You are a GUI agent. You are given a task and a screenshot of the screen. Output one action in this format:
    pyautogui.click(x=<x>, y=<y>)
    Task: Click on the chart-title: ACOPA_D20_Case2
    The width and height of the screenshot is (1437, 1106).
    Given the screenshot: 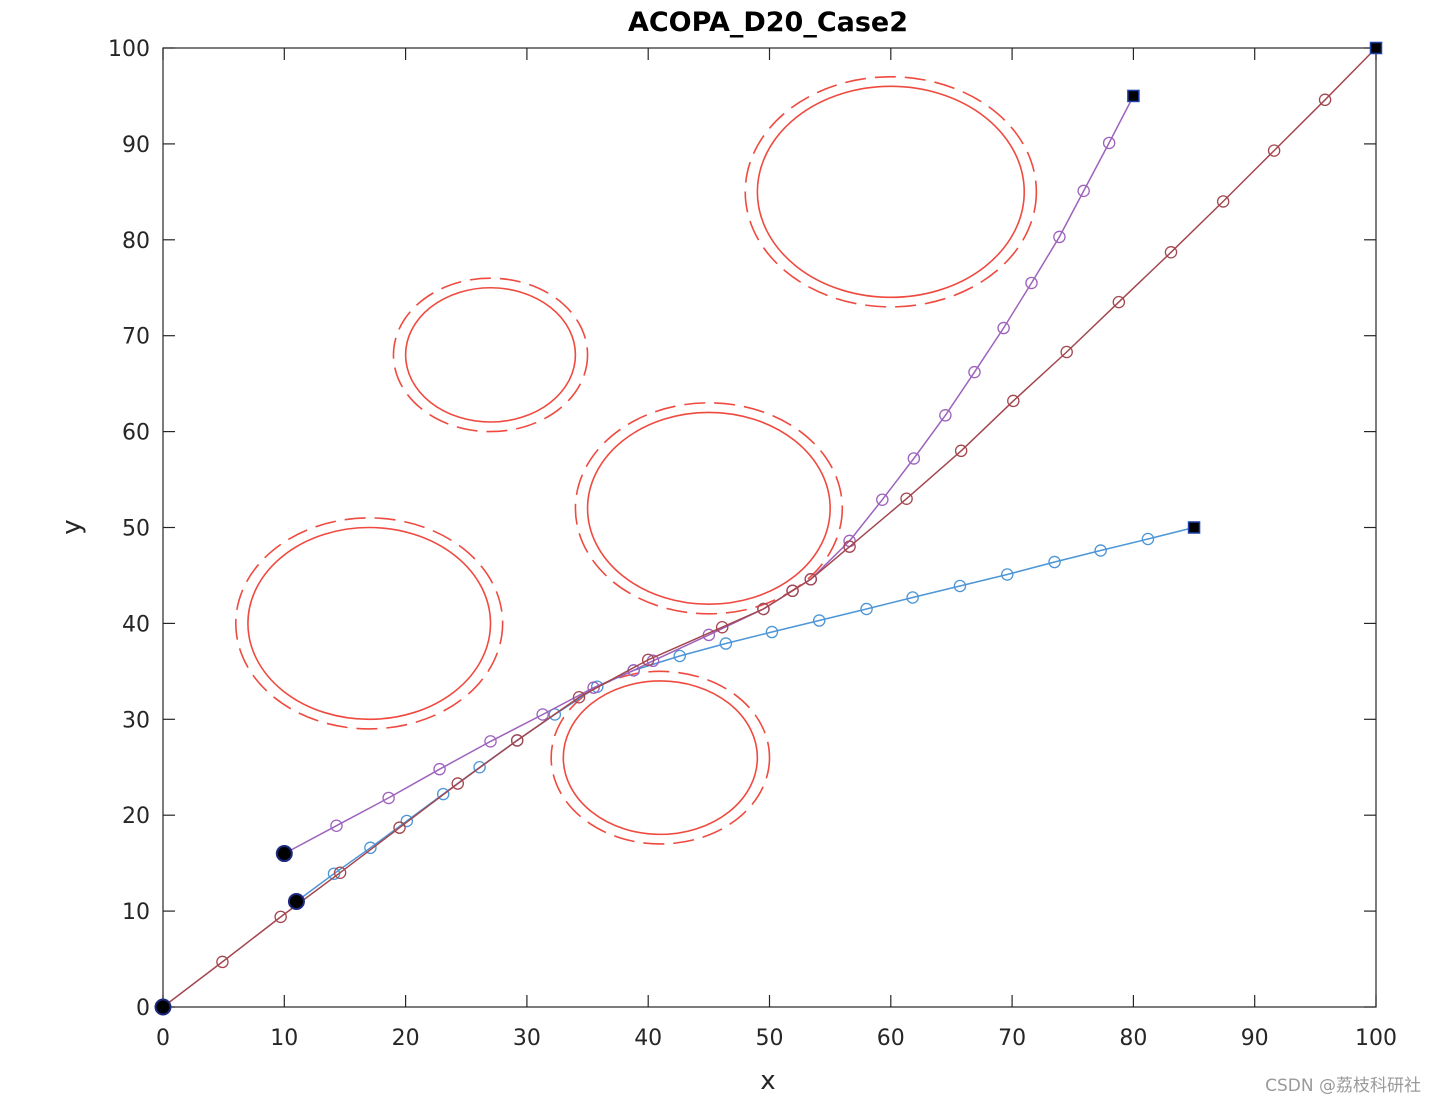 What is the action you would take?
    pyautogui.click(x=768, y=22)
    